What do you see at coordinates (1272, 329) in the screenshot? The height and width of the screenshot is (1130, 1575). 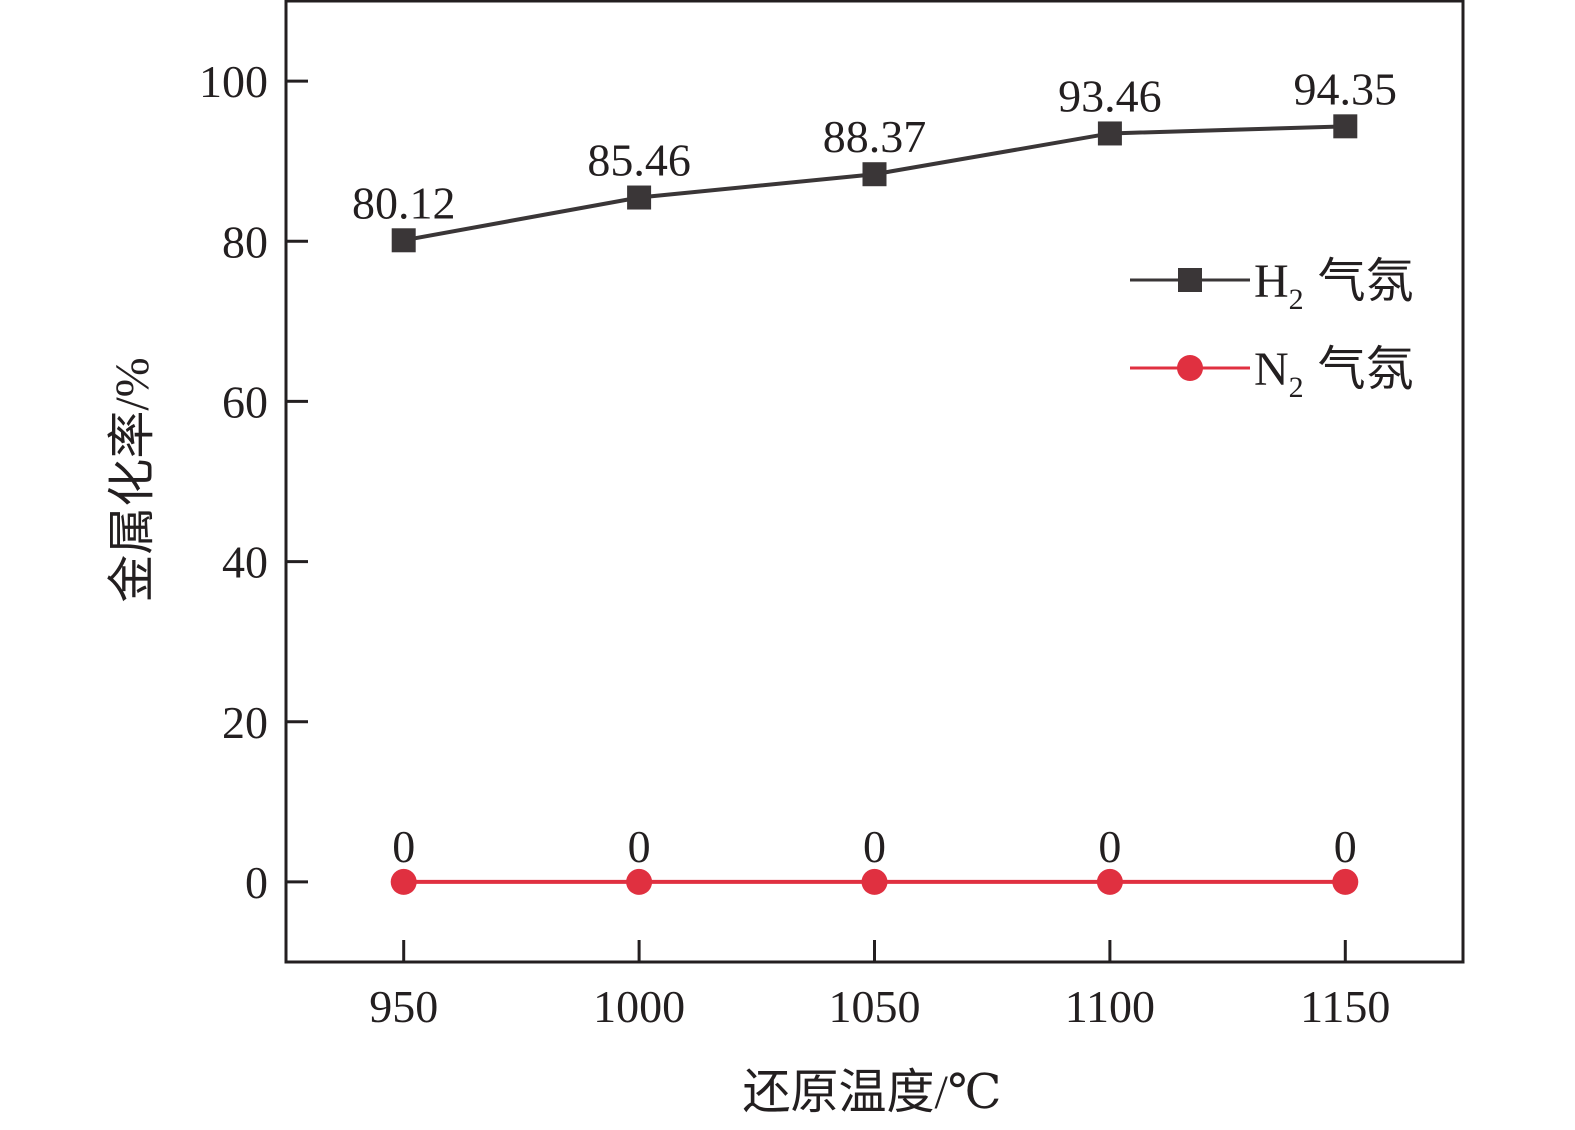 I see `legend: H2 气氛 N2 气氛` at bounding box center [1272, 329].